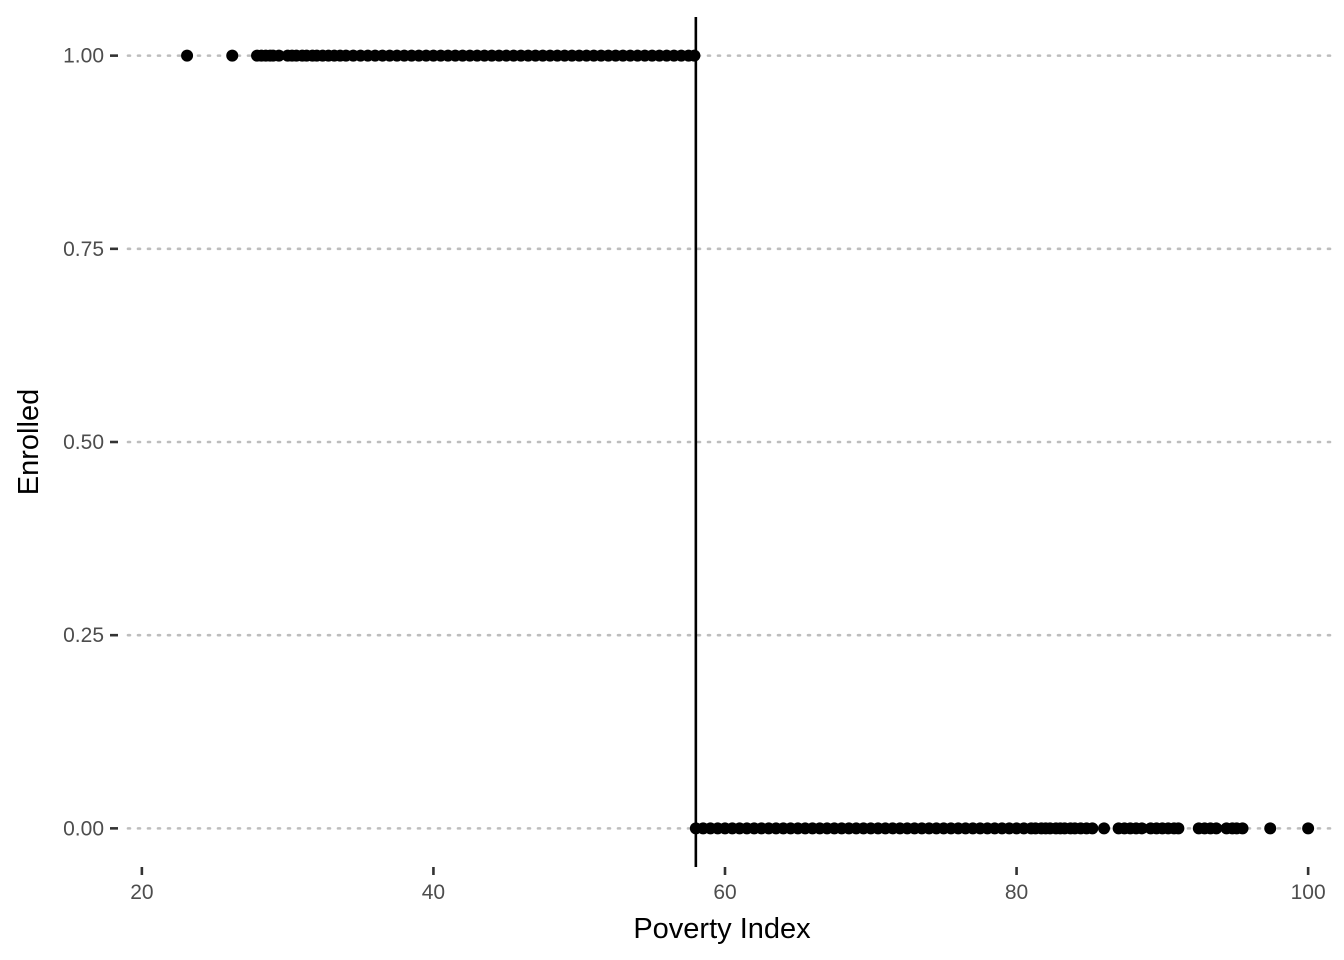 Image resolution: width=1344 pixels, height=960 pixels. I want to click on y-axis: 0.00 0.25 0.50 0.75 1.00, so click(90, 442).